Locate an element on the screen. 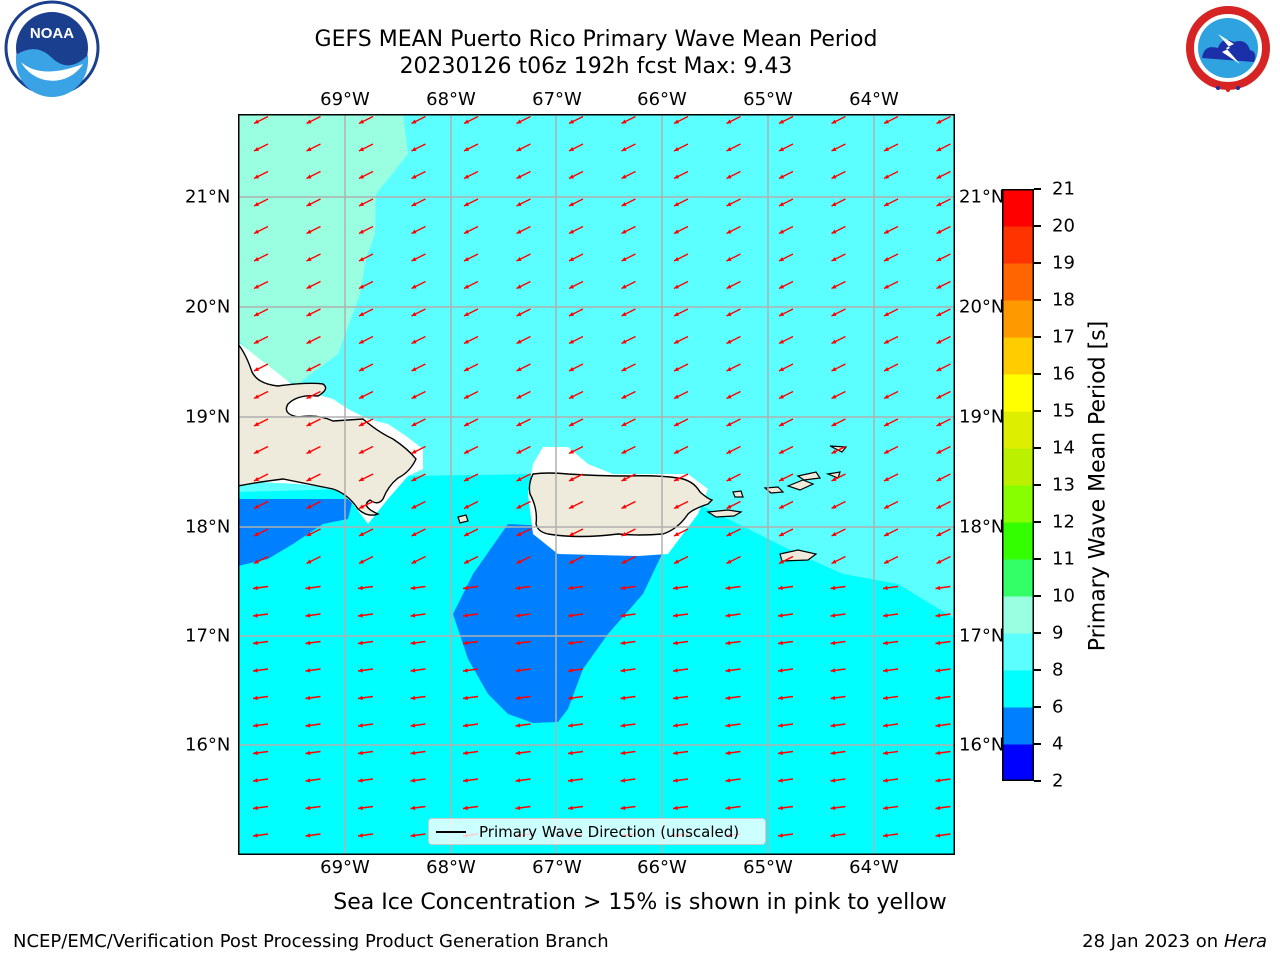 This screenshot has width=1280, height=960. nws-logo is located at coordinates (1229, 50).